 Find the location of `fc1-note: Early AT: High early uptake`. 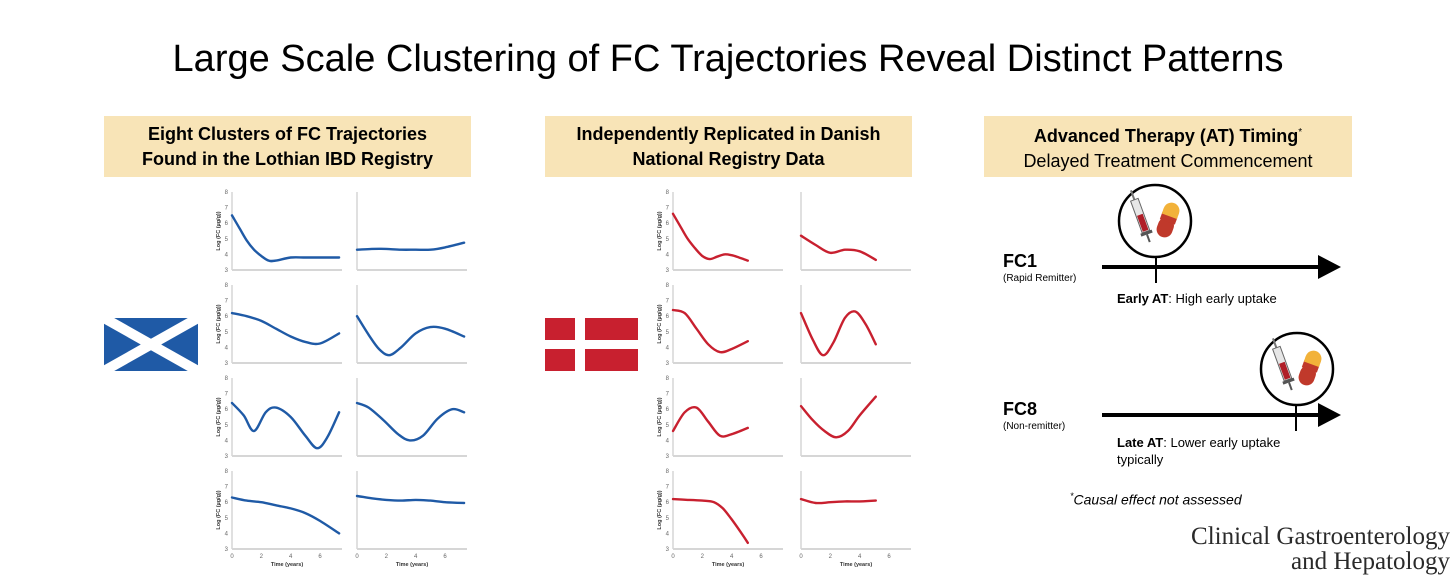

fc1-note: Early AT: High early uptake is located at coordinates (1197, 298).